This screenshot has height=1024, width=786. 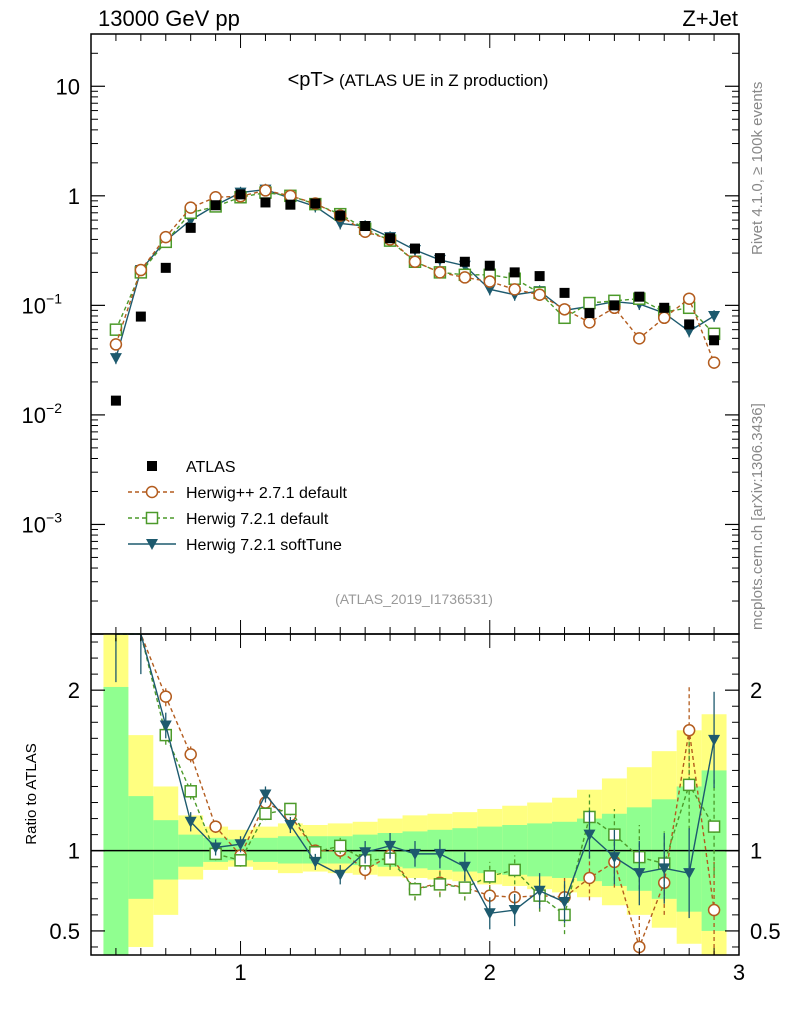 What do you see at coordinates (169, 18) in the screenshot?
I see `header-left: 13000 GeV pp` at bounding box center [169, 18].